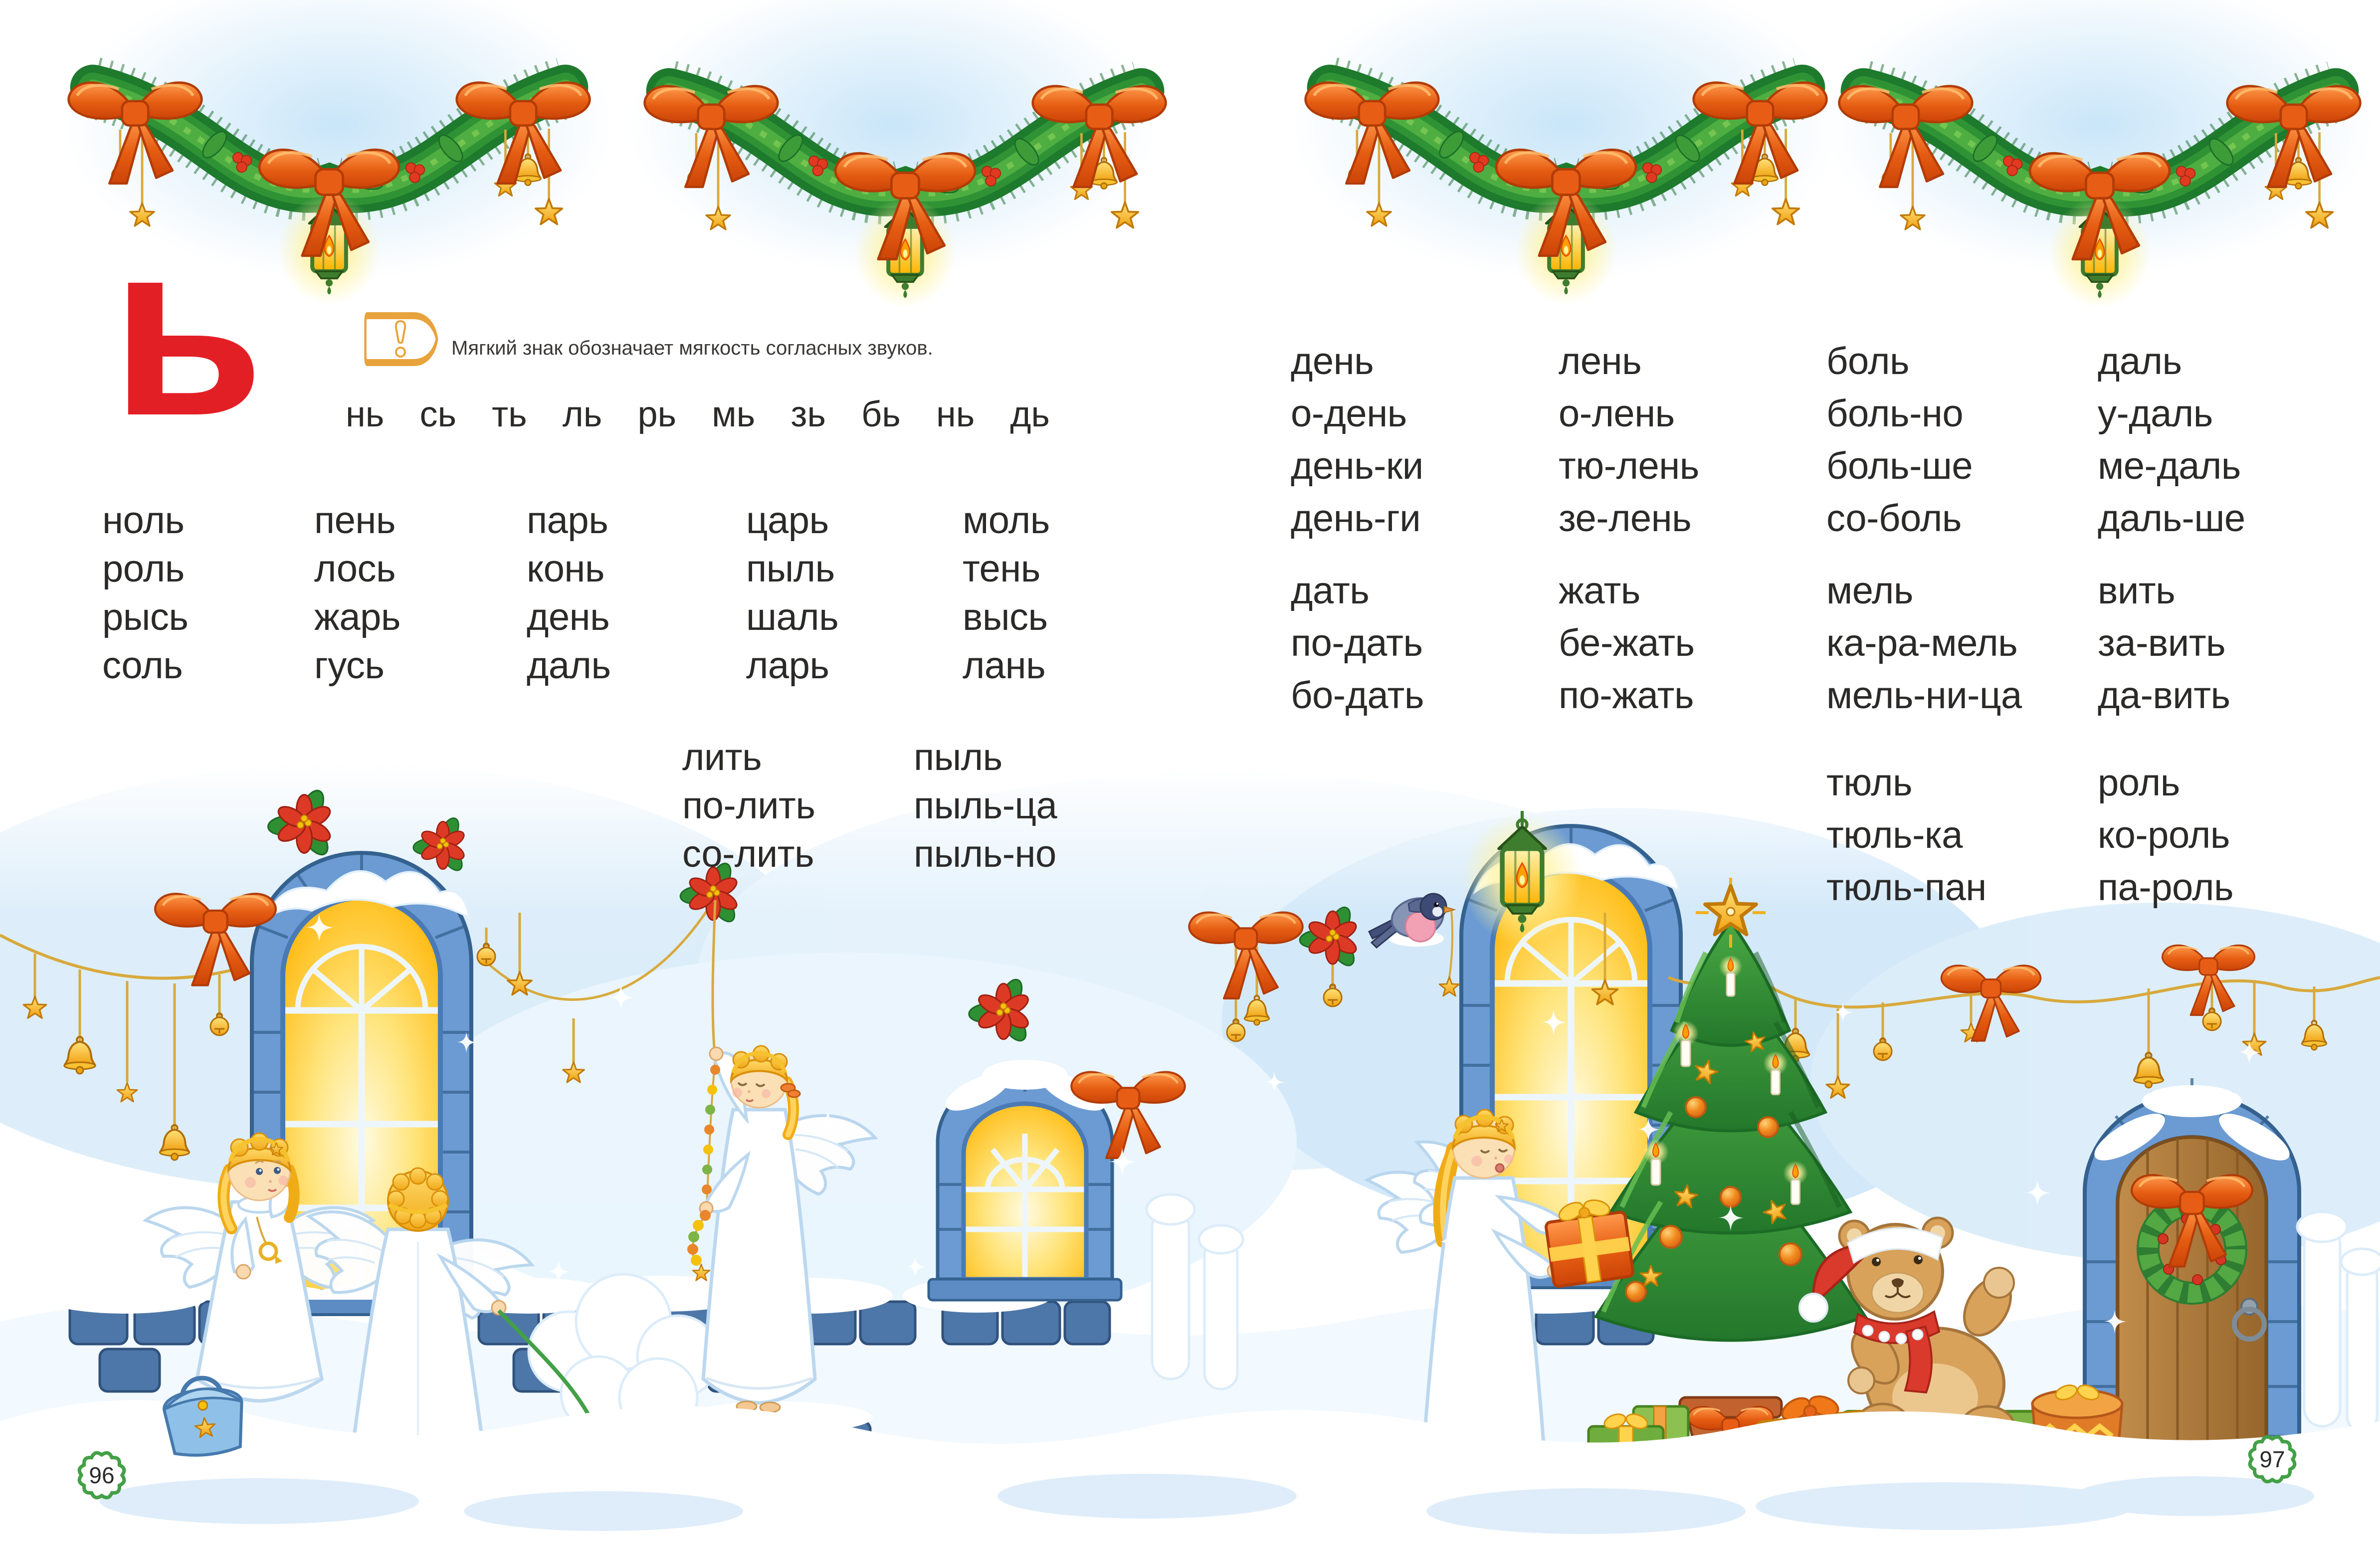 Image resolution: width=2380 pixels, height=1561 pixels. What do you see at coordinates (703, 1173) in the screenshot?
I see `bead-string` at bounding box center [703, 1173].